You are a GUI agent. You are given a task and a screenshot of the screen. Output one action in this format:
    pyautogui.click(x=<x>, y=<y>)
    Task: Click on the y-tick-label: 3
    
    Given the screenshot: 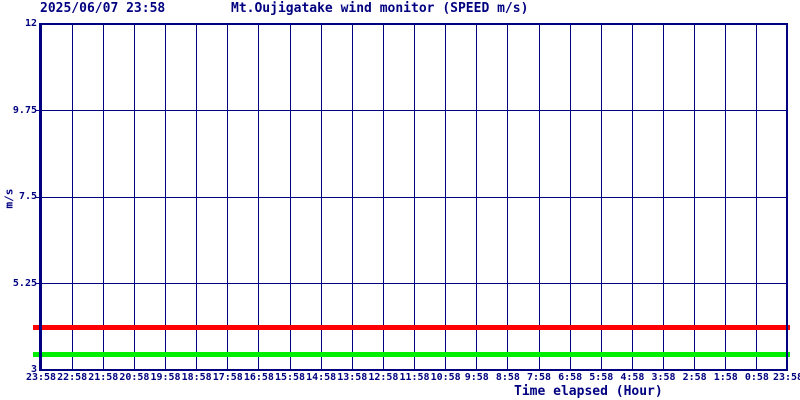 What is the action you would take?
    pyautogui.click(x=33, y=369)
    